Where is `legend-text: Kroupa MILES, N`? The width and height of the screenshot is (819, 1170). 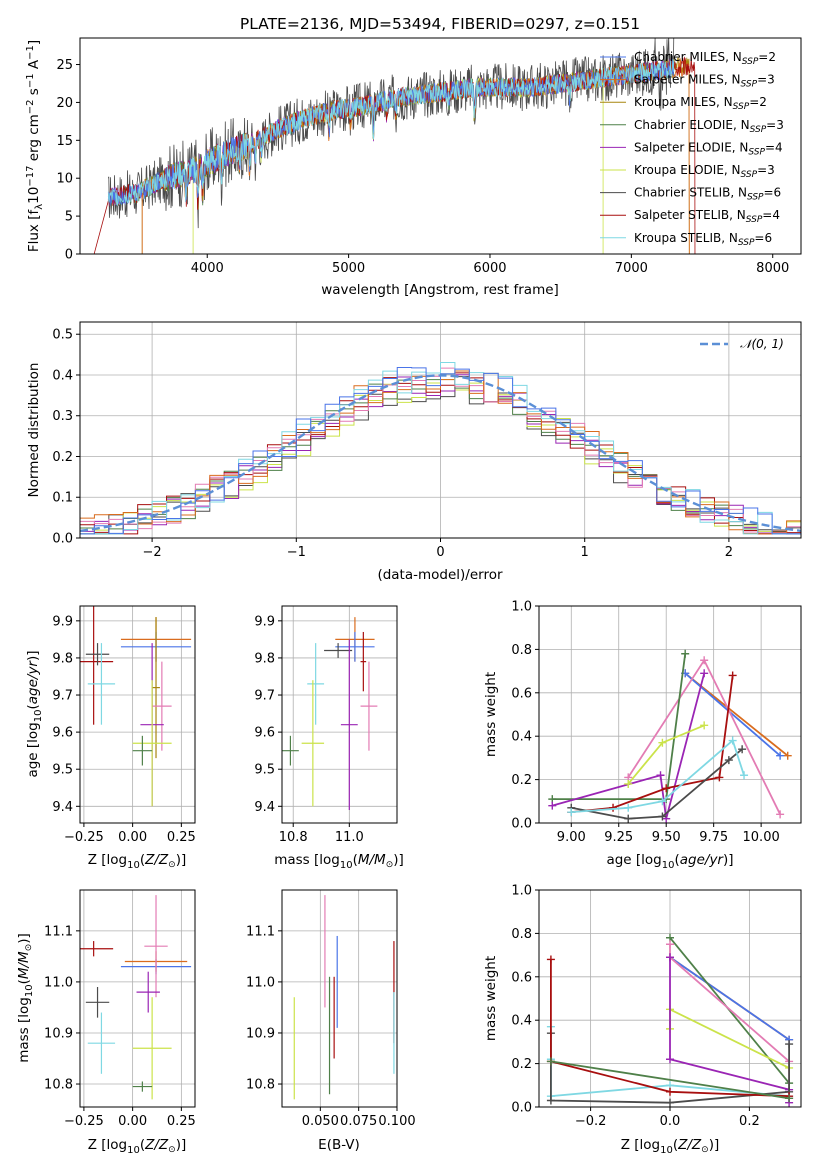
legend-text: Kroupa MILES, N is located at coordinates (683, 102).